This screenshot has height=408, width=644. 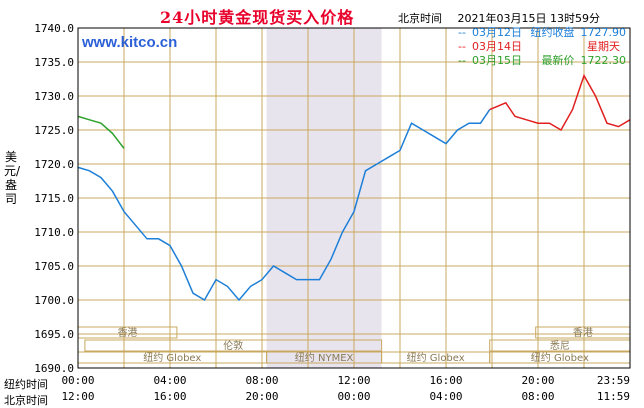 What do you see at coordinates (130, 42) in the screenshot?
I see `kitco-watermark: www.kitco.cn` at bounding box center [130, 42].